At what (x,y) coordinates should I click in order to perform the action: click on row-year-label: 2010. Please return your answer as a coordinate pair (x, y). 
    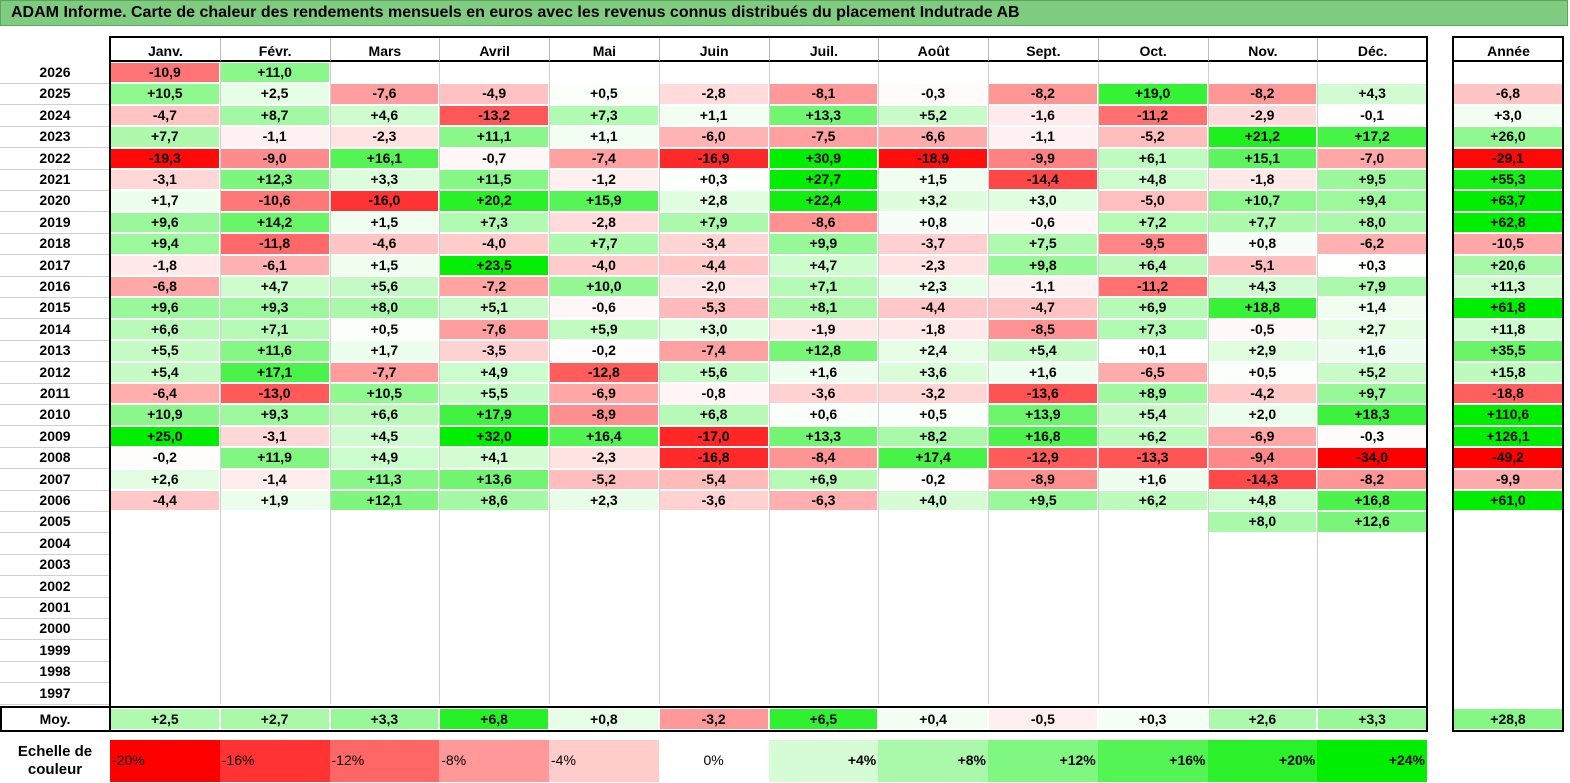
    Looking at the image, I should click on (55, 414).